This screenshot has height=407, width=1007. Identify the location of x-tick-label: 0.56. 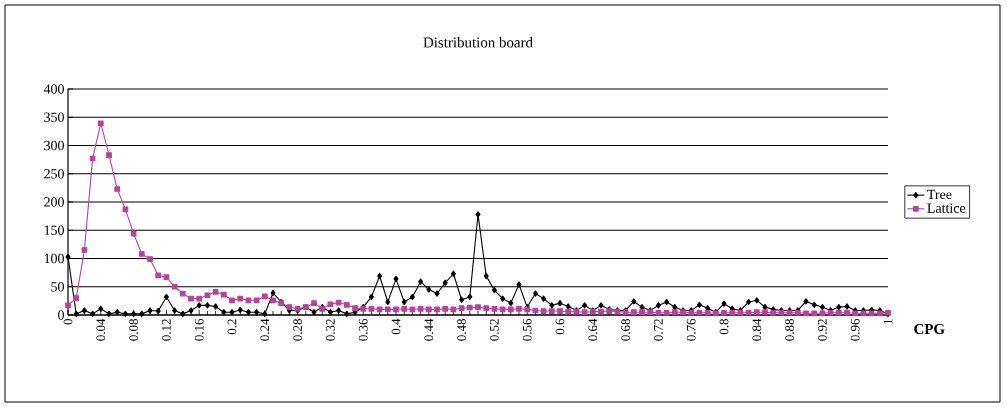
(527, 329).